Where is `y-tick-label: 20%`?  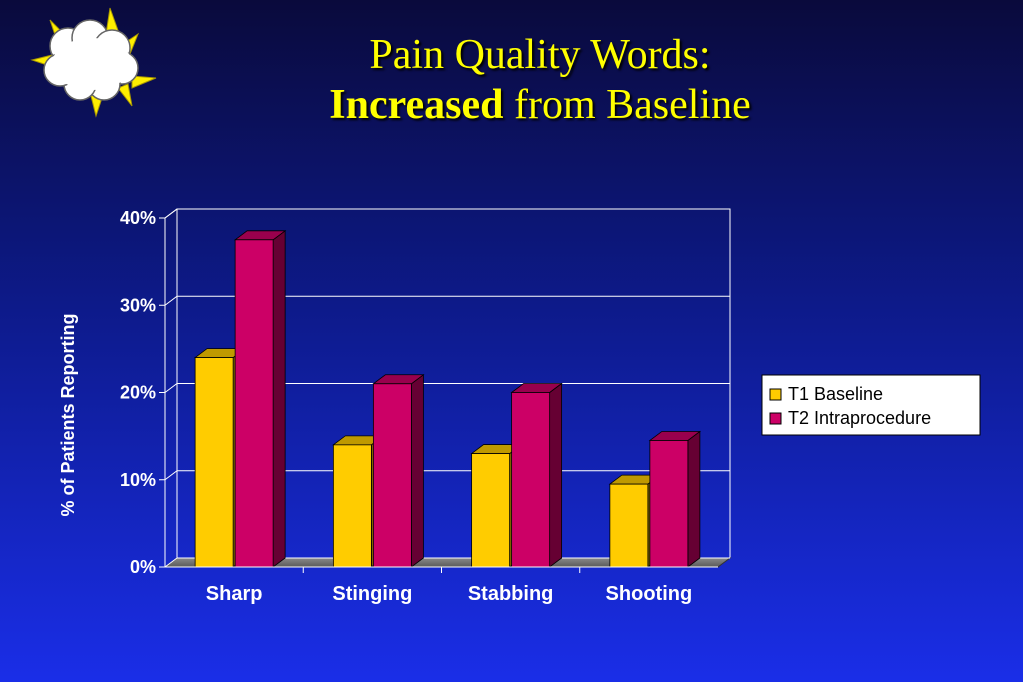
y-tick-label: 20% is located at coordinates (138, 393).